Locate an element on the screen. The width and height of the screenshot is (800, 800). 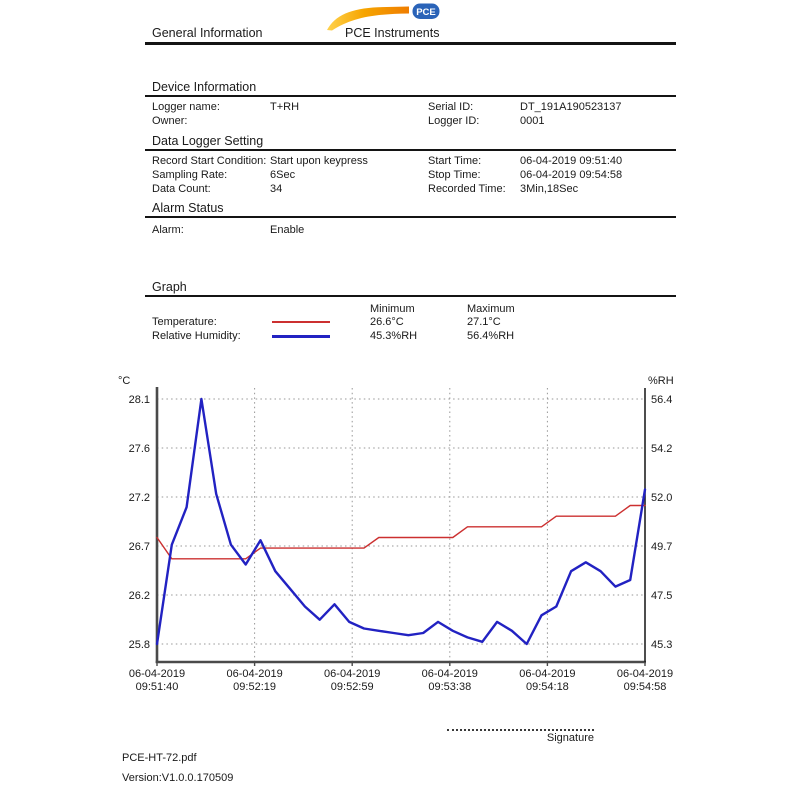
field-value: Enable is located at coordinates (287, 230).